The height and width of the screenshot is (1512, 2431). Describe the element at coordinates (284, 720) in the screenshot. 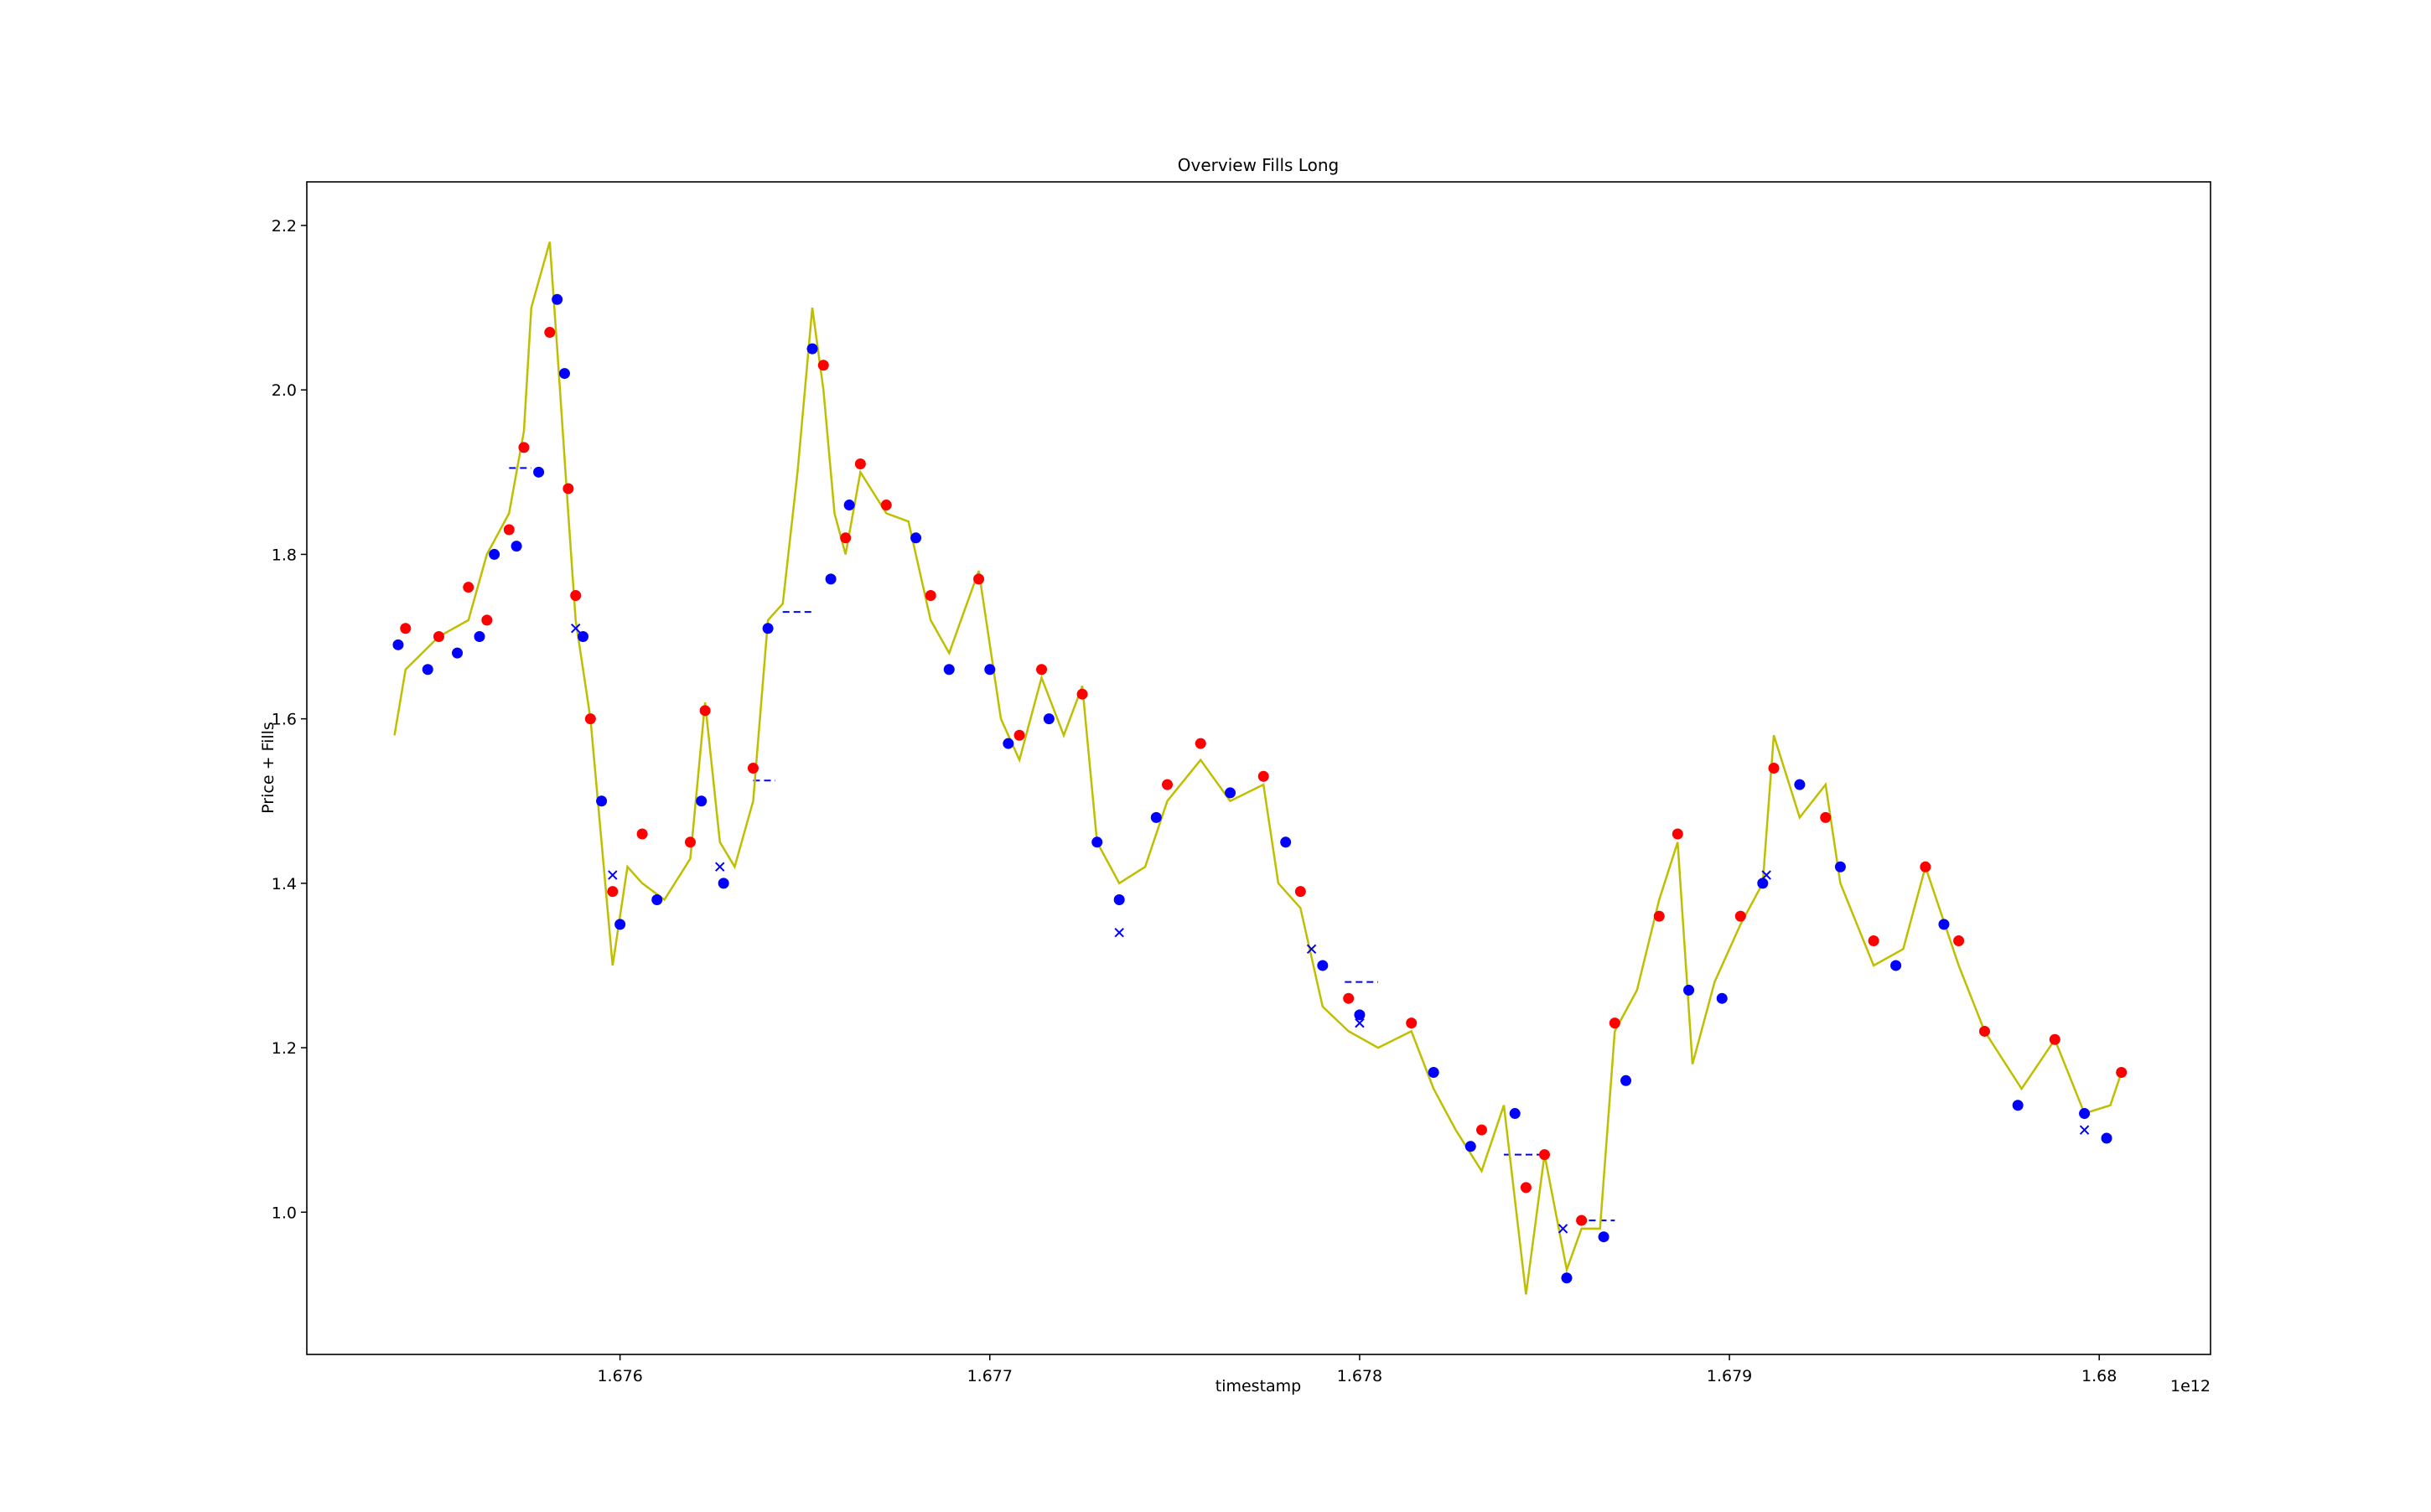

I see `y-tick-label: 1.6` at that location.